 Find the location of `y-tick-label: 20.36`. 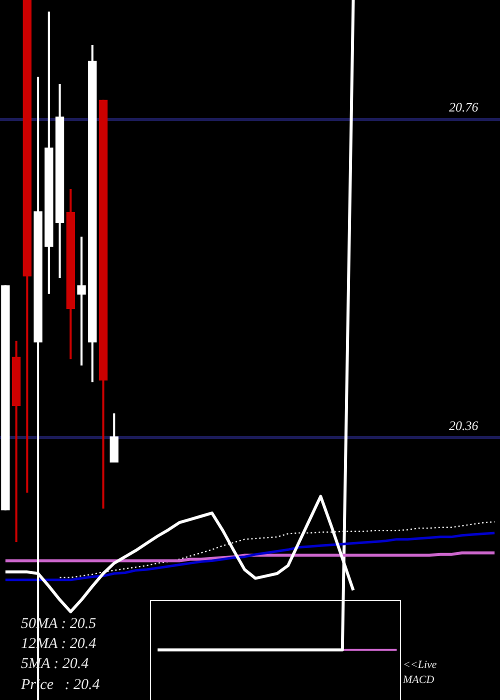

y-tick-label: 20.36 is located at coordinates (464, 425).